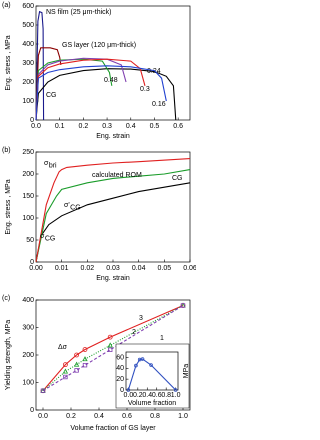 The width and height of the screenshot is (320, 440). What do you see at coordinates (120, 357) in the screenshot?
I see `y-tick-label: 60` at bounding box center [120, 357].